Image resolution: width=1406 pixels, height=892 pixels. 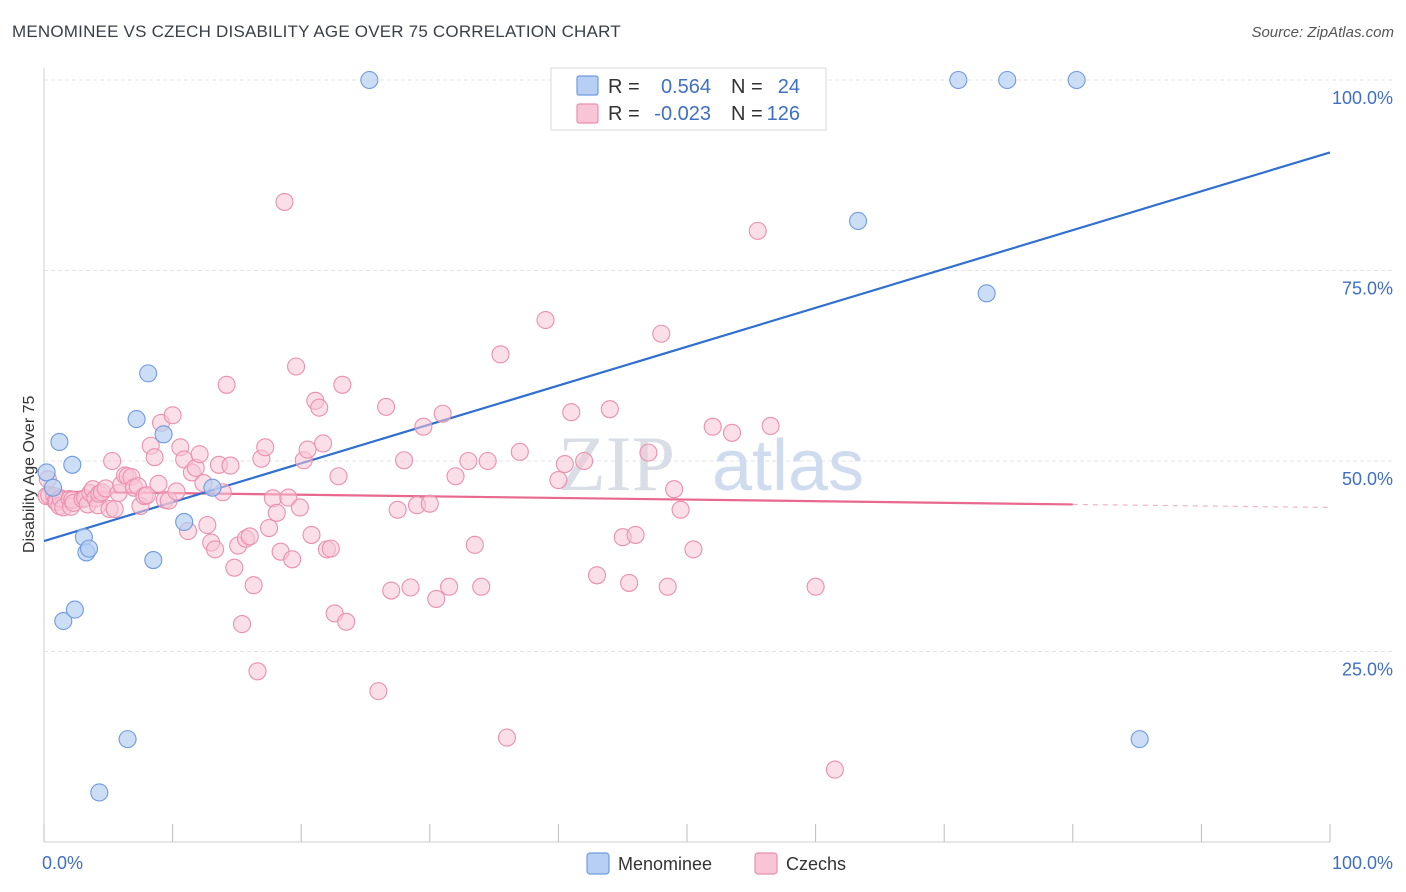 I want to click on legend-n-value-menominee: 24, so click(x=789, y=87).